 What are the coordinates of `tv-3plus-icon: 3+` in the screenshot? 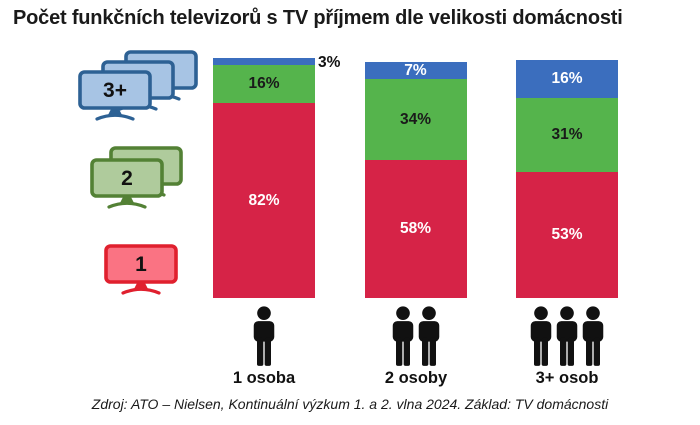 It's located at (138, 85).